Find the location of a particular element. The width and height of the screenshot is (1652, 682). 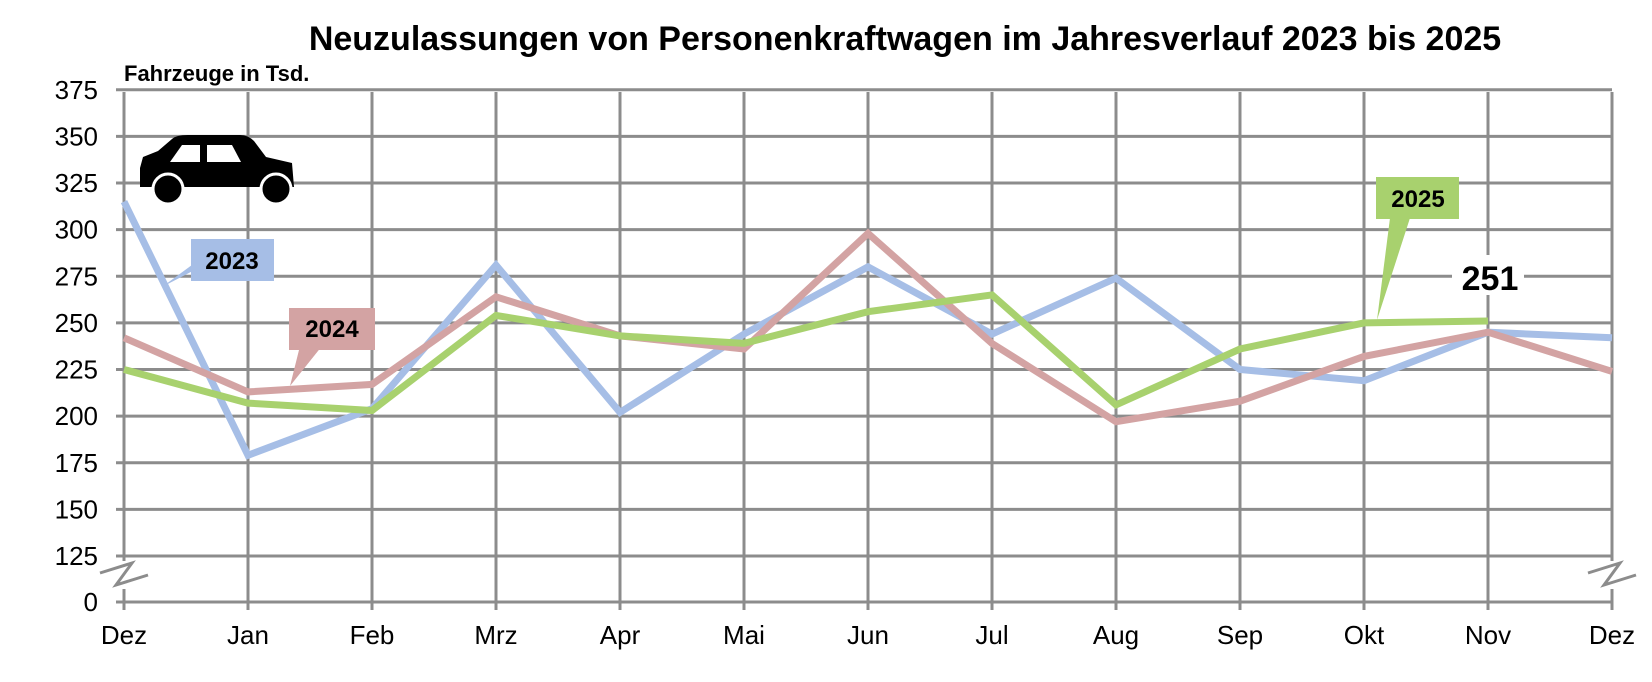

y-tick-label-325: 325 is located at coordinates (76, 183).